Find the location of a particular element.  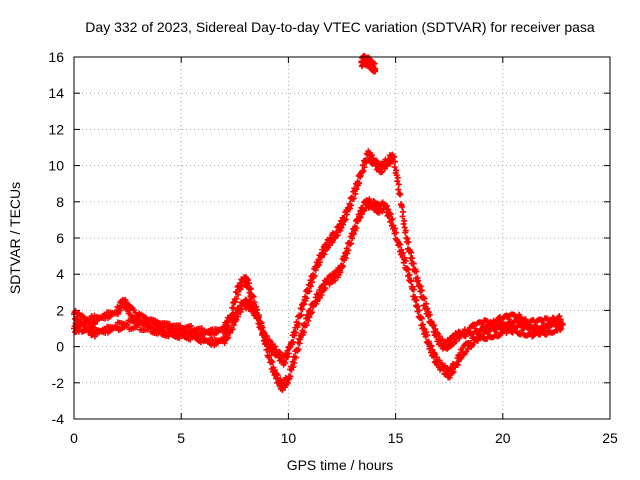

y-tick-label: 8 is located at coordinates (60, 202).